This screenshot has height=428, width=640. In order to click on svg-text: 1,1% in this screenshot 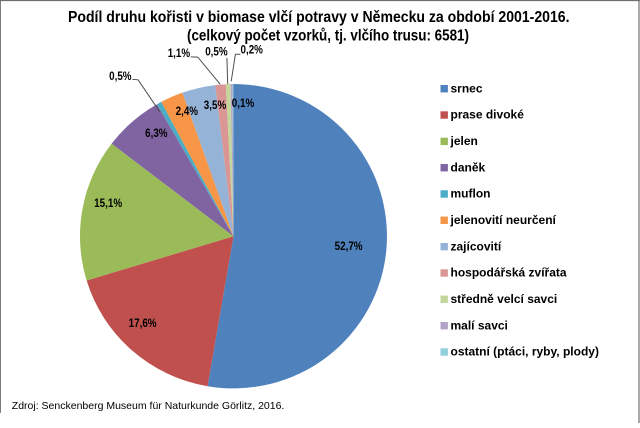, I will do `click(179, 53)`.